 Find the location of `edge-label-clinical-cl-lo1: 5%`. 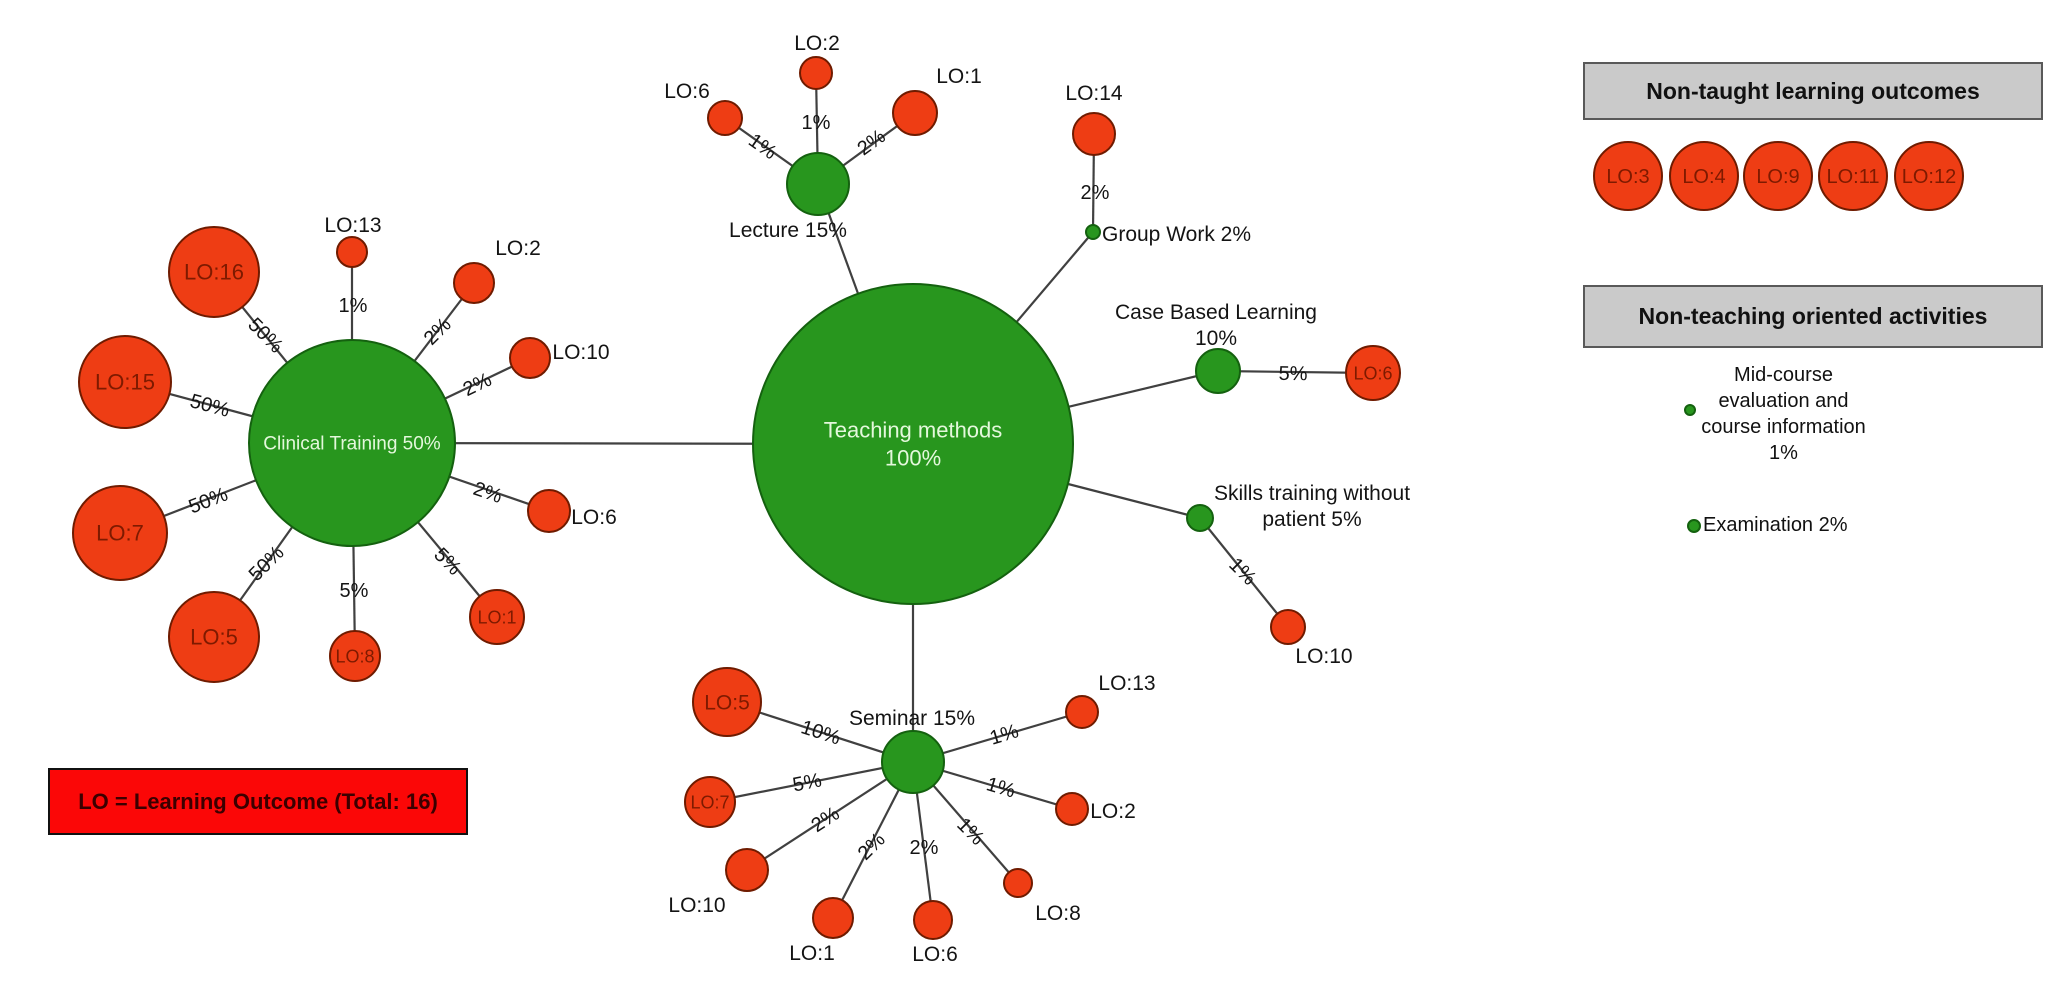

edge-label-clinical-cl-lo1: 5% is located at coordinates (447, 562).